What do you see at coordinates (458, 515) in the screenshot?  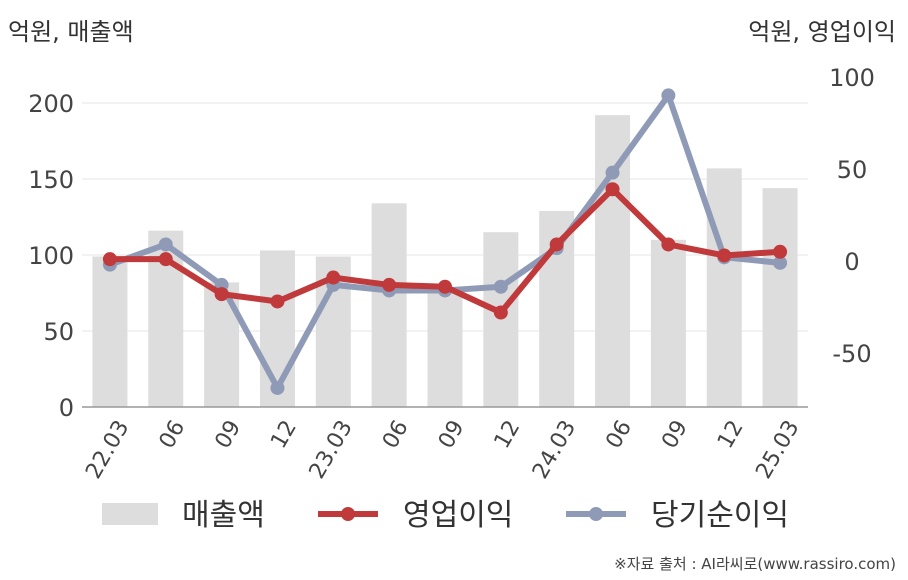 I see `legend-label-operating-profit: 영업이익` at bounding box center [458, 515].